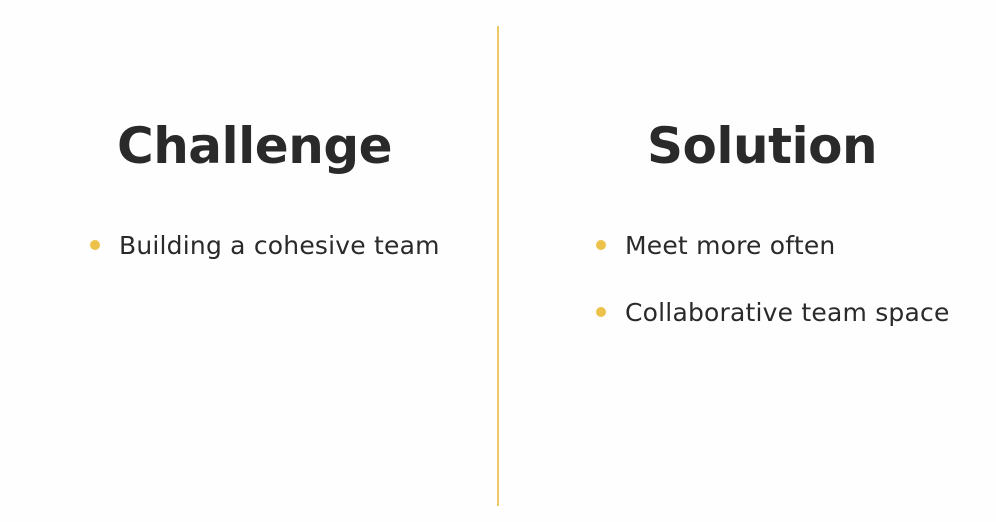 The width and height of the screenshot is (996, 522). I want to click on vertical-divider, so click(498, 266).